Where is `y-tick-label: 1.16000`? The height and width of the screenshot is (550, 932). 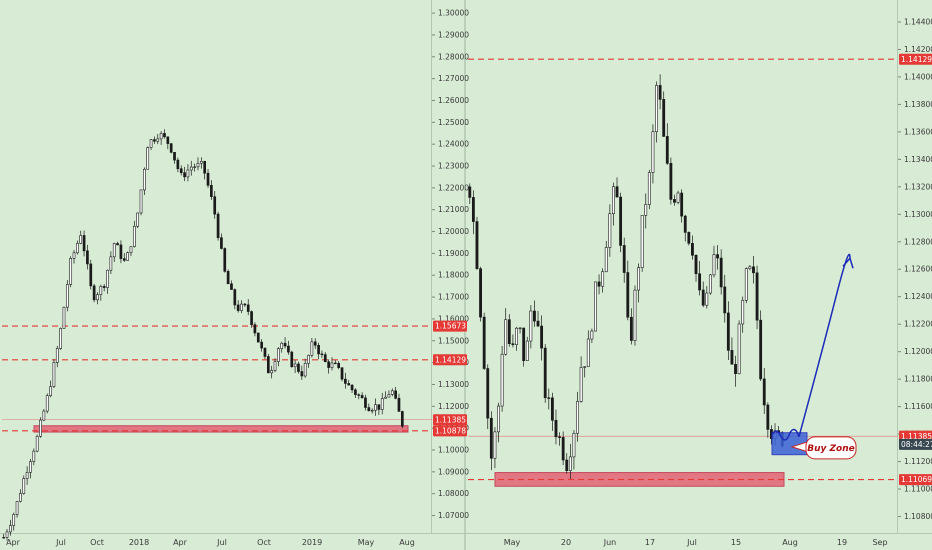 y-tick-label: 1.16000 is located at coordinates (453, 318).